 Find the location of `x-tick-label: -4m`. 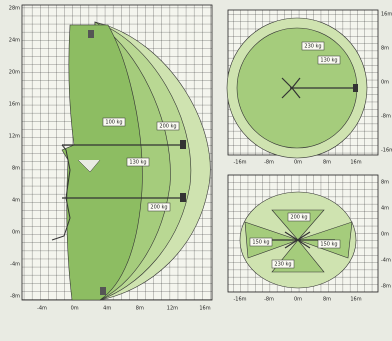

x-tick-label: -4m is located at coordinates (42, 309).